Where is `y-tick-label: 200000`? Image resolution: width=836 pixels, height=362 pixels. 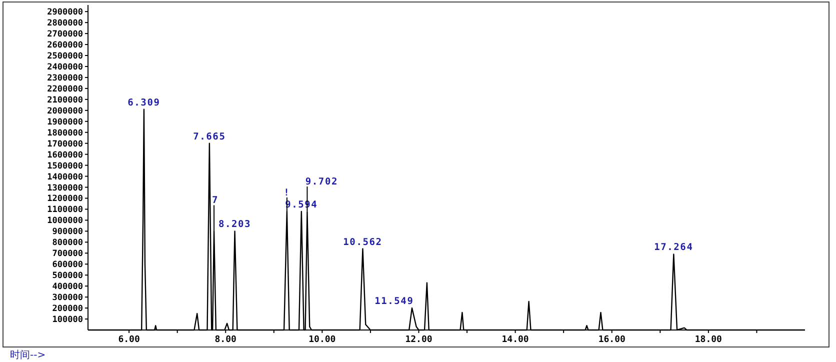
y-tick-label: 200000 is located at coordinates (67, 309).